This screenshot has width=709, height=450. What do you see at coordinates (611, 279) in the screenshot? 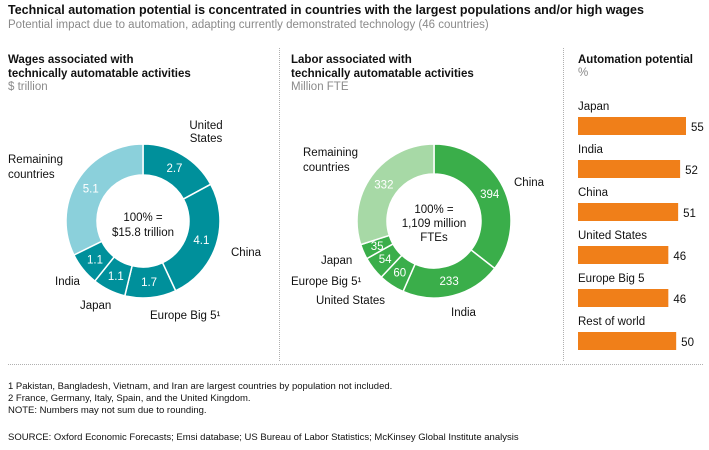
I see `bar-category-label-europe-big-5: Europe Big 5` at bounding box center [611, 279].